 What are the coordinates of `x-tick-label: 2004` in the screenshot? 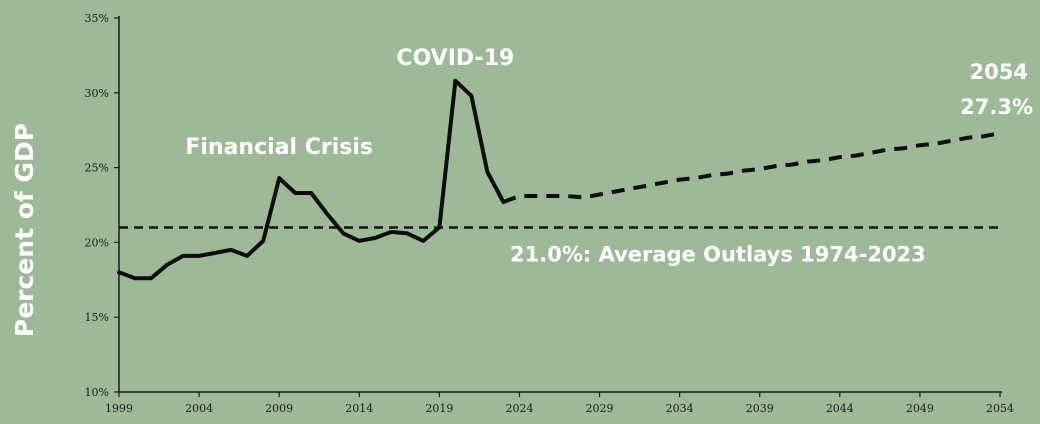 It's located at (199, 408).